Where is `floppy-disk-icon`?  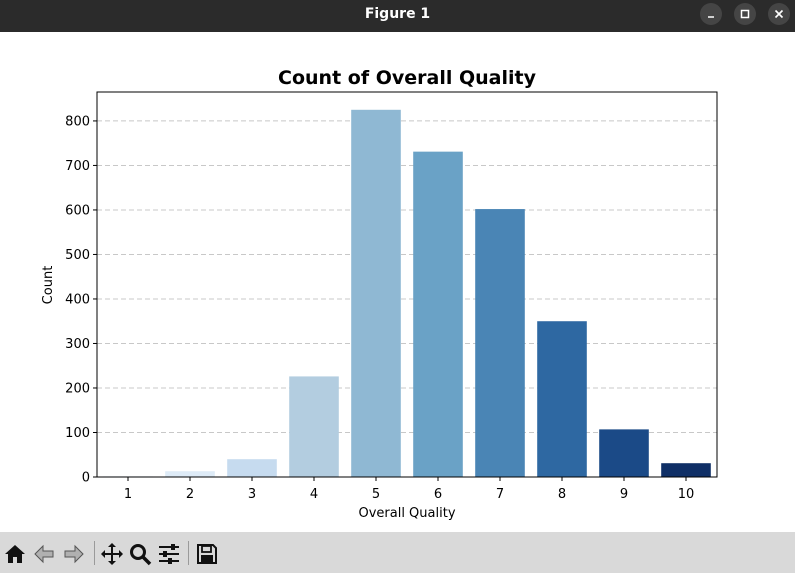
floppy-disk-icon is located at coordinates (207, 554).